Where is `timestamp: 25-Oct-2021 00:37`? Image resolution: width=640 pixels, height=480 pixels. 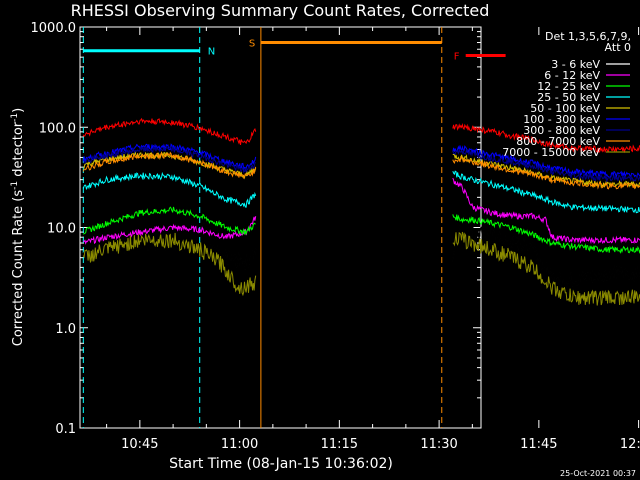
timestamp: 25-Oct-2021 00:37 is located at coordinates (598, 473).